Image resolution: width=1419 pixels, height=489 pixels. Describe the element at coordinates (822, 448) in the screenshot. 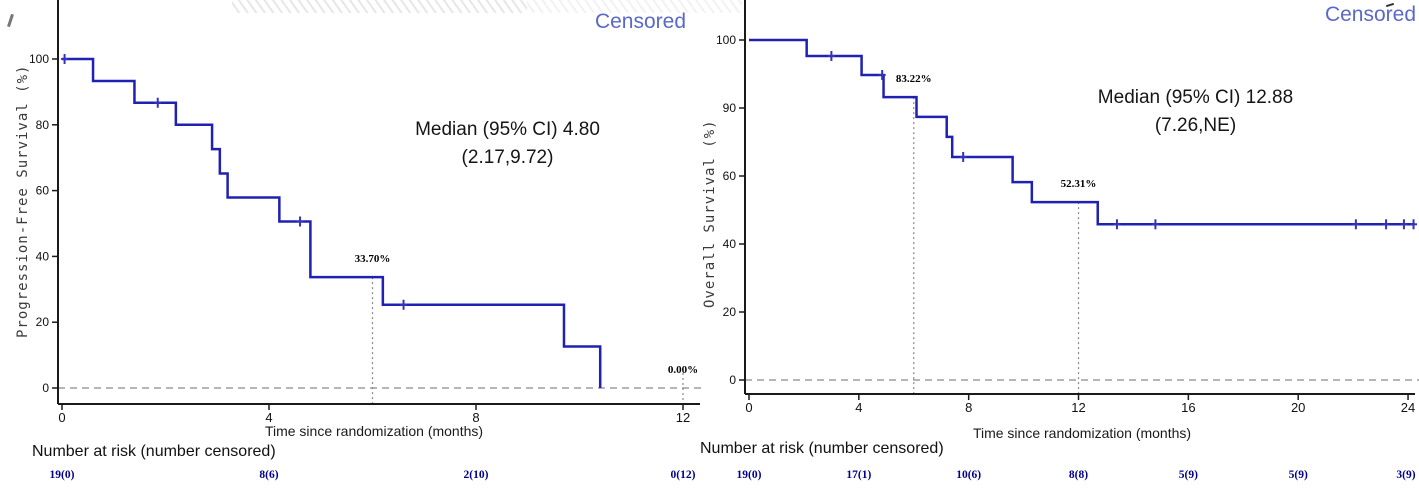

I see `right-risk-table-header: Number at risk (number censored)` at that location.